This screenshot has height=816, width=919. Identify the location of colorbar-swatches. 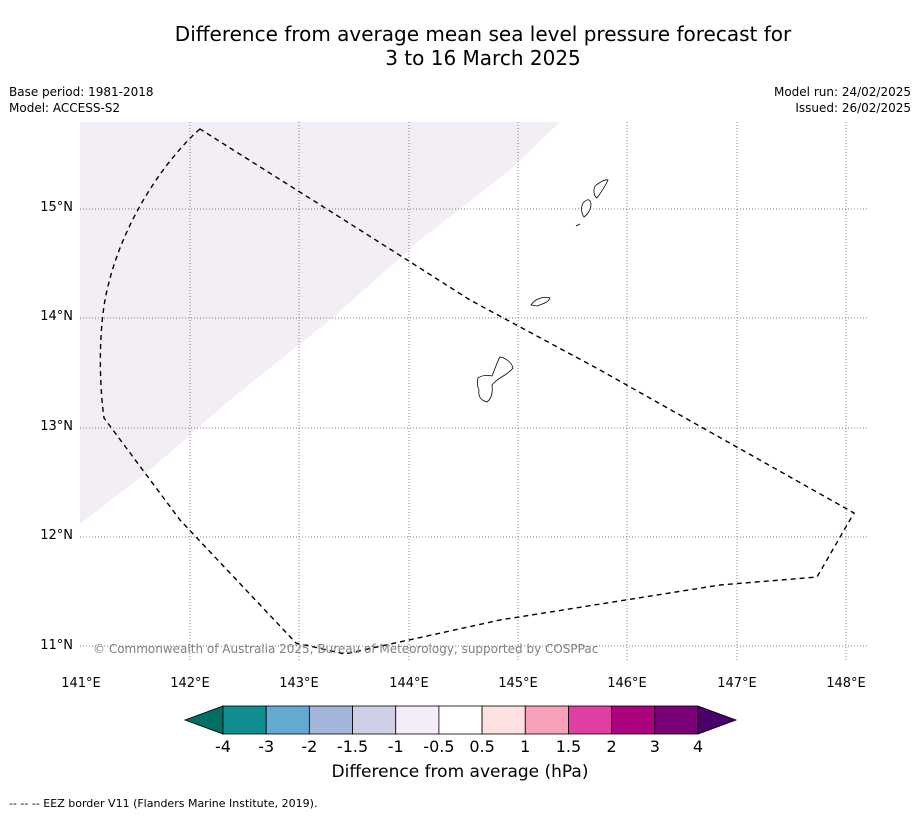
(460, 720).